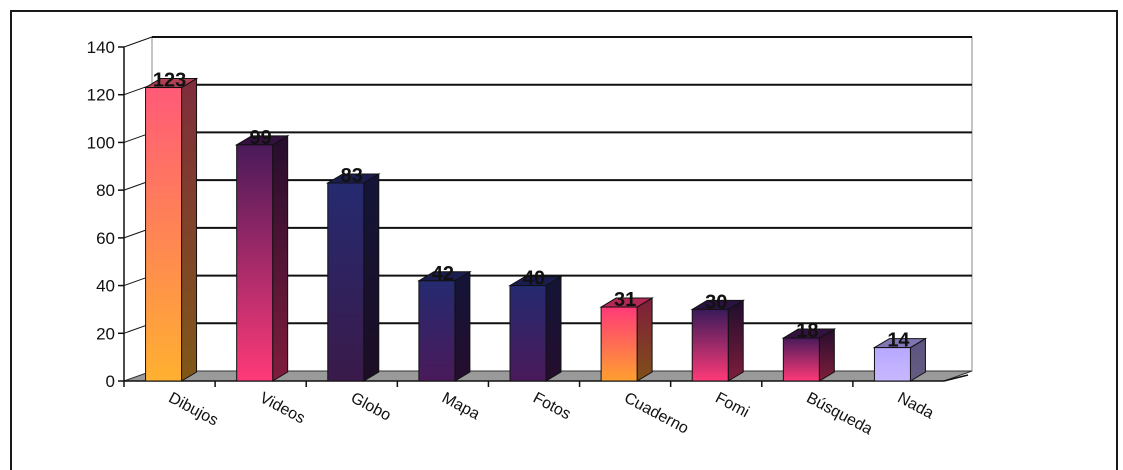 The image size is (1123, 470). What do you see at coordinates (105, 238) in the screenshot?
I see `y-tick-label: 60` at bounding box center [105, 238].